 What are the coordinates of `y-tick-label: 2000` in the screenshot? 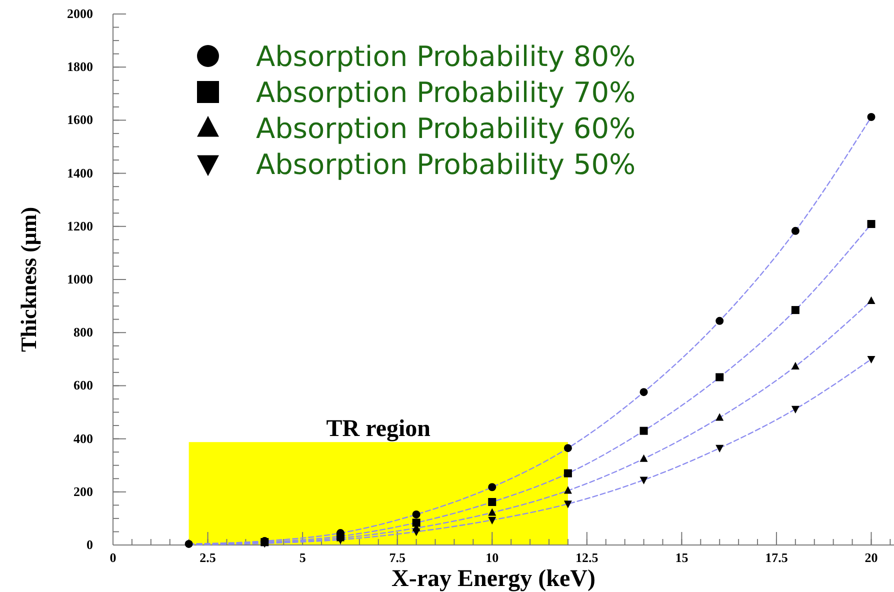 It's located at (80, 13).